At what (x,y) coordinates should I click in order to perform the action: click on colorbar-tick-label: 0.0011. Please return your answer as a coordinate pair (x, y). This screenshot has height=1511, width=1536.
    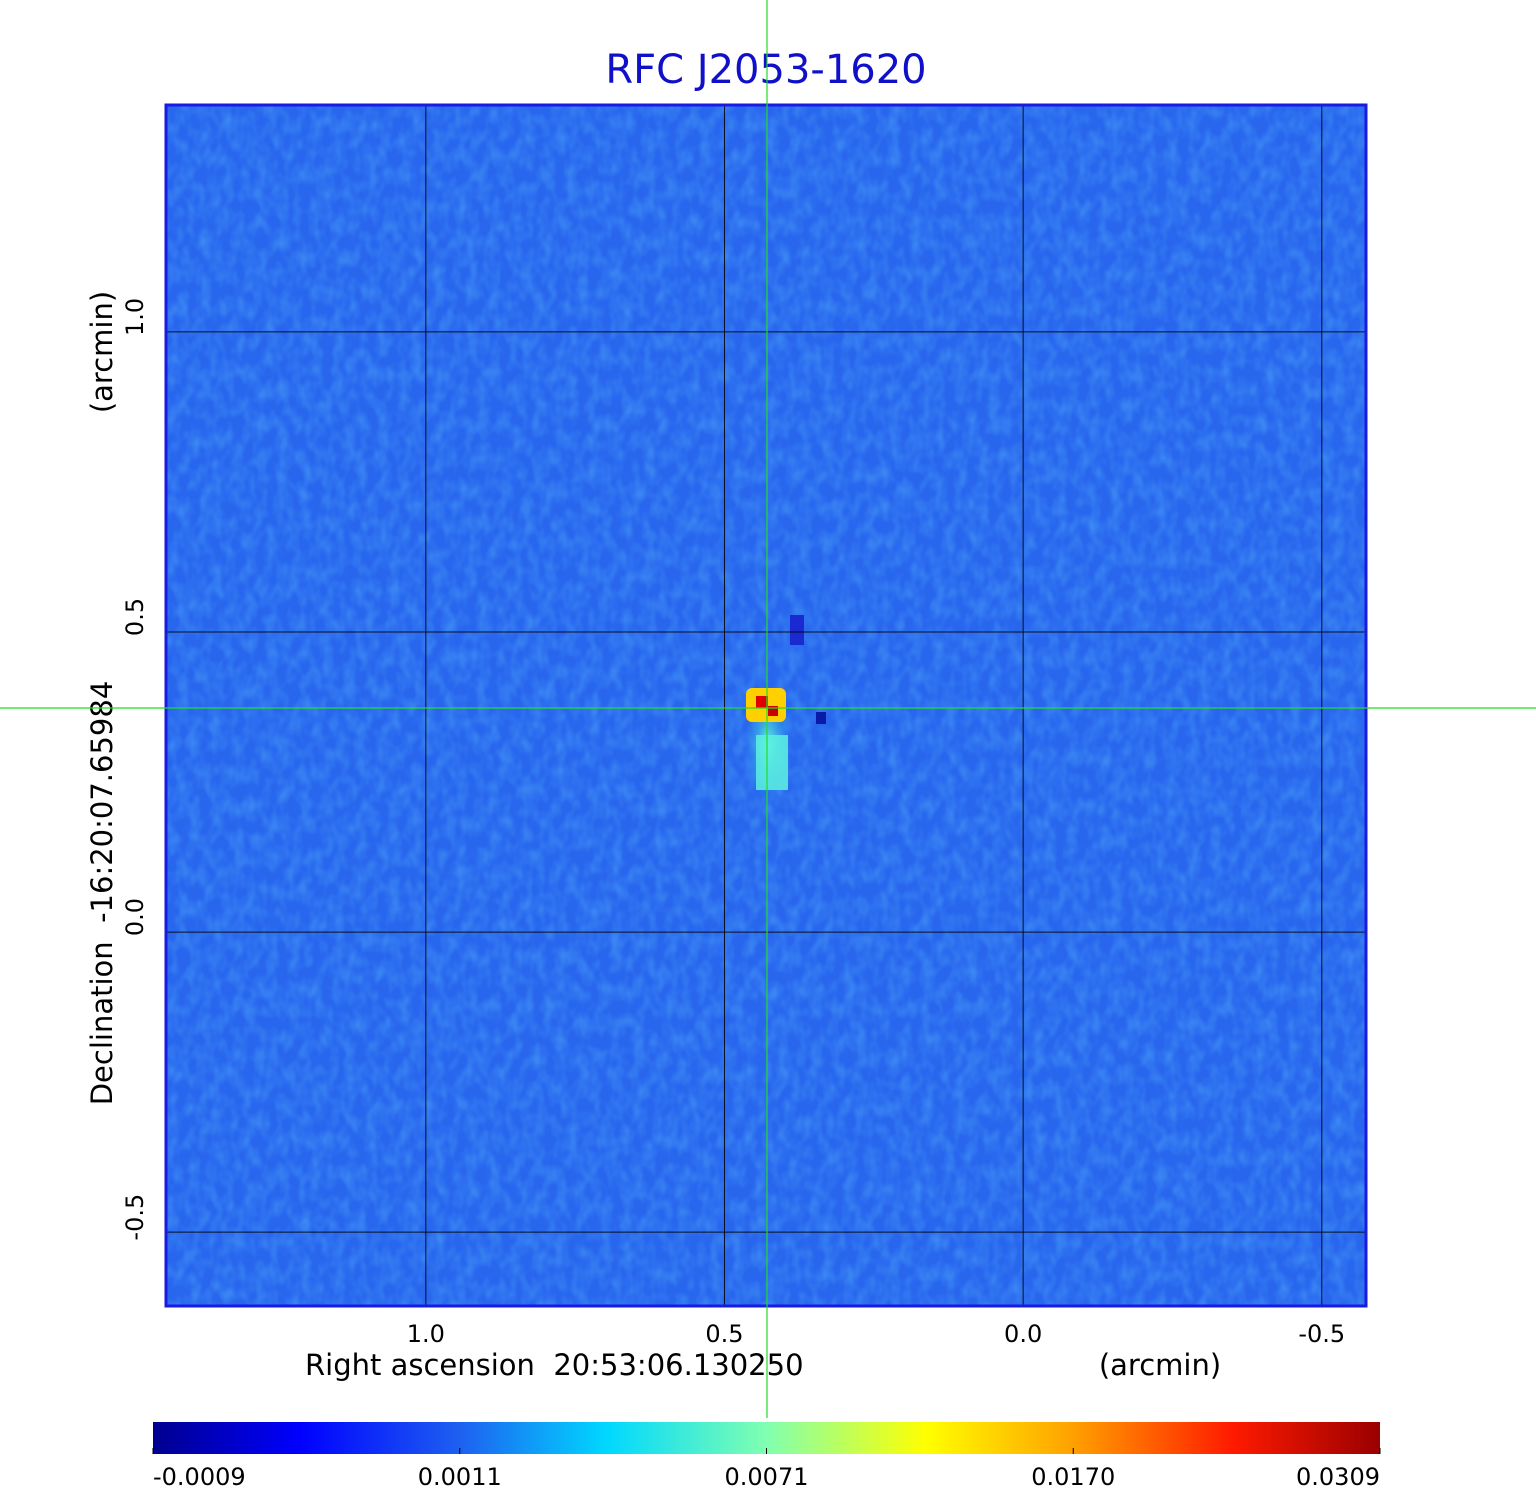
    Looking at the image, I should click on (460, 1477).